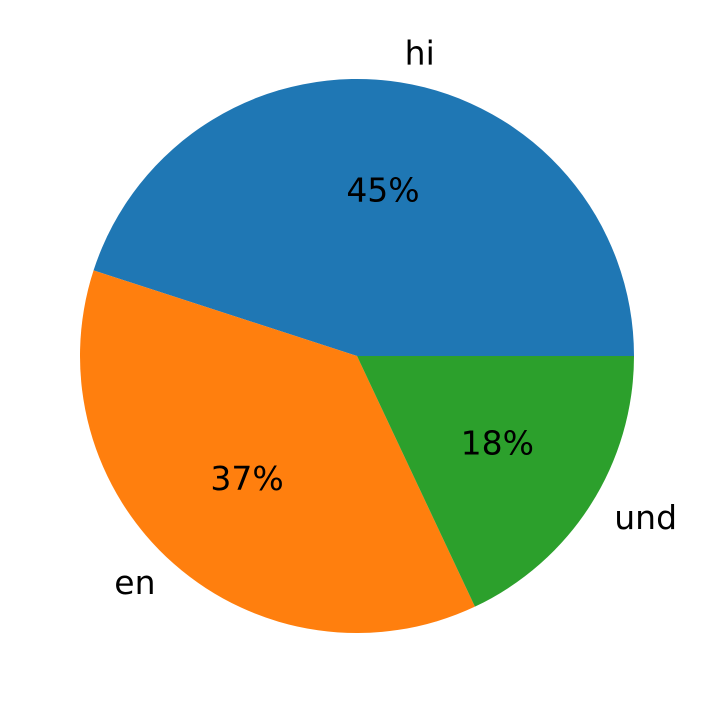  I want to click on slice-percent-en: 37%, so click(246, 478).